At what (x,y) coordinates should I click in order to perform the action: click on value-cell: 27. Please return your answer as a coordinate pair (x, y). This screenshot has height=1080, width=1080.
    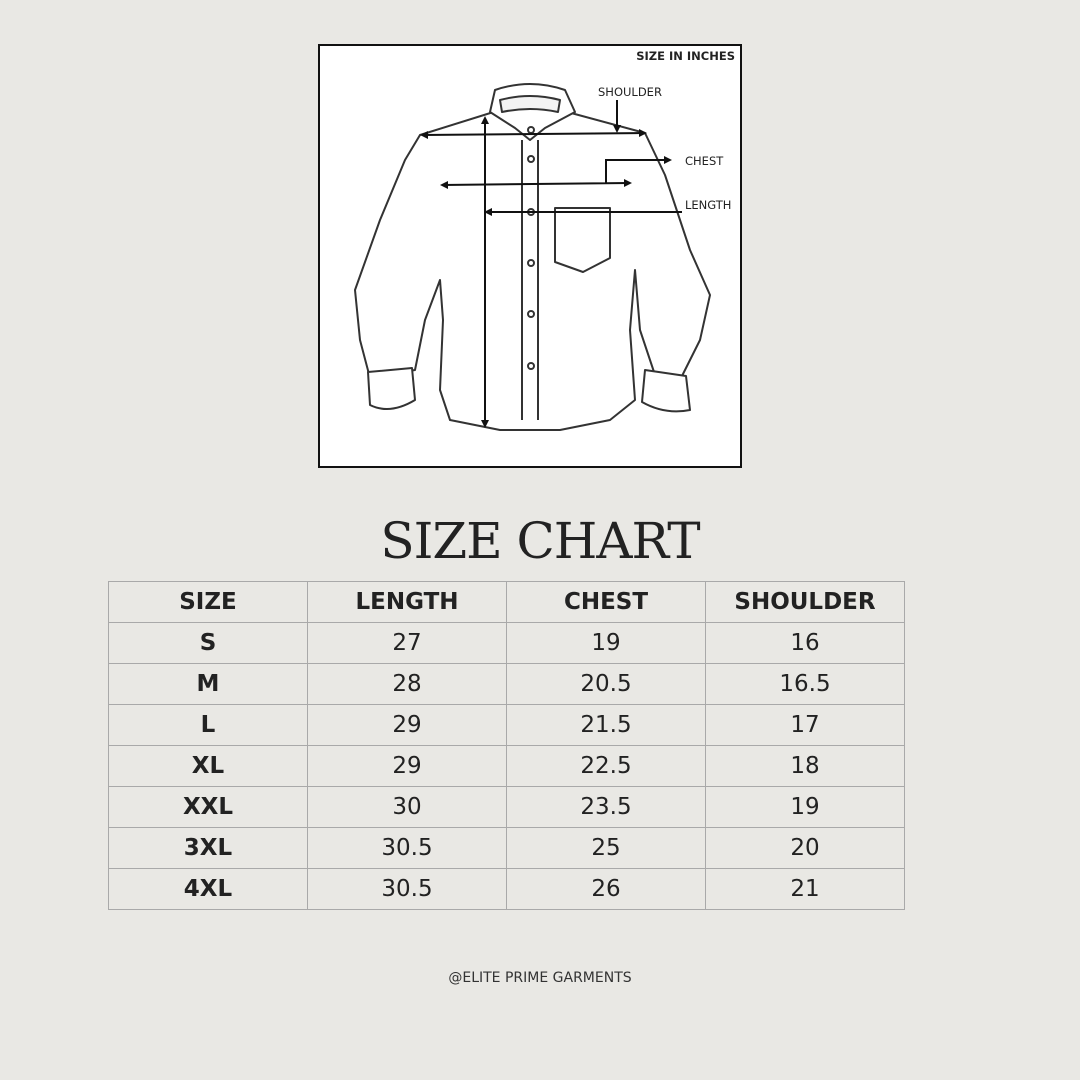
    Looking at the image, I should click on (407, 643).